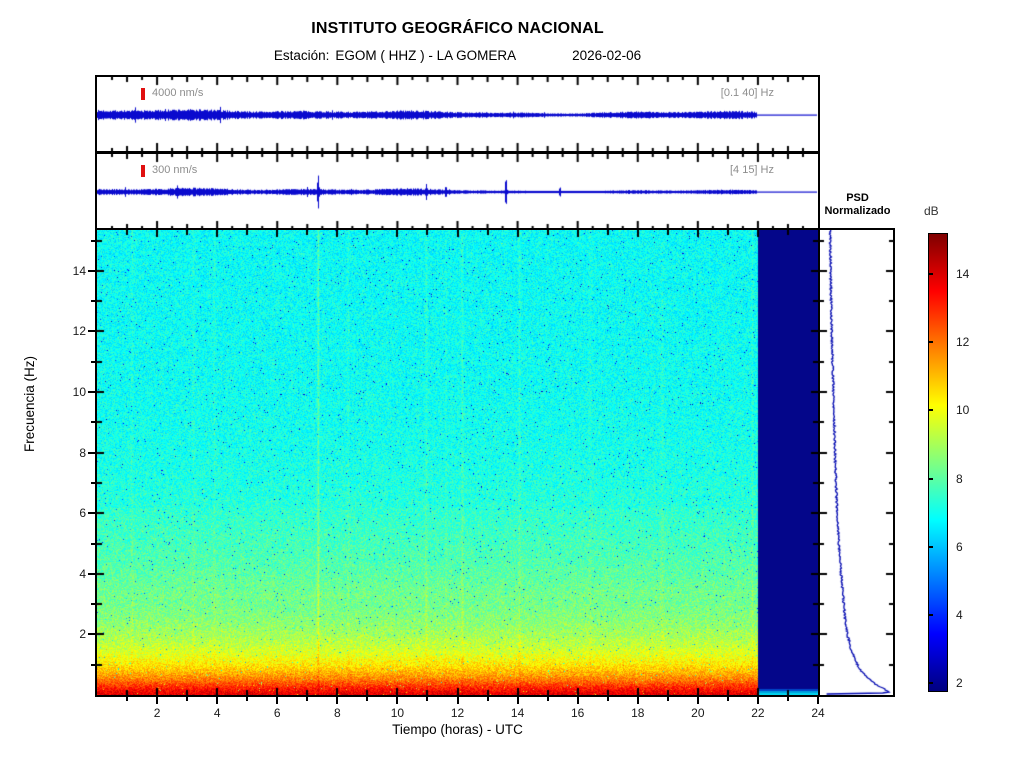 Image resolution: width=1024 pixels, height=768 pixels. What do you see at coordinates (638, 713) in the screenshot?
I see `x-tick-label: 18` at bounding box center [638, 713].